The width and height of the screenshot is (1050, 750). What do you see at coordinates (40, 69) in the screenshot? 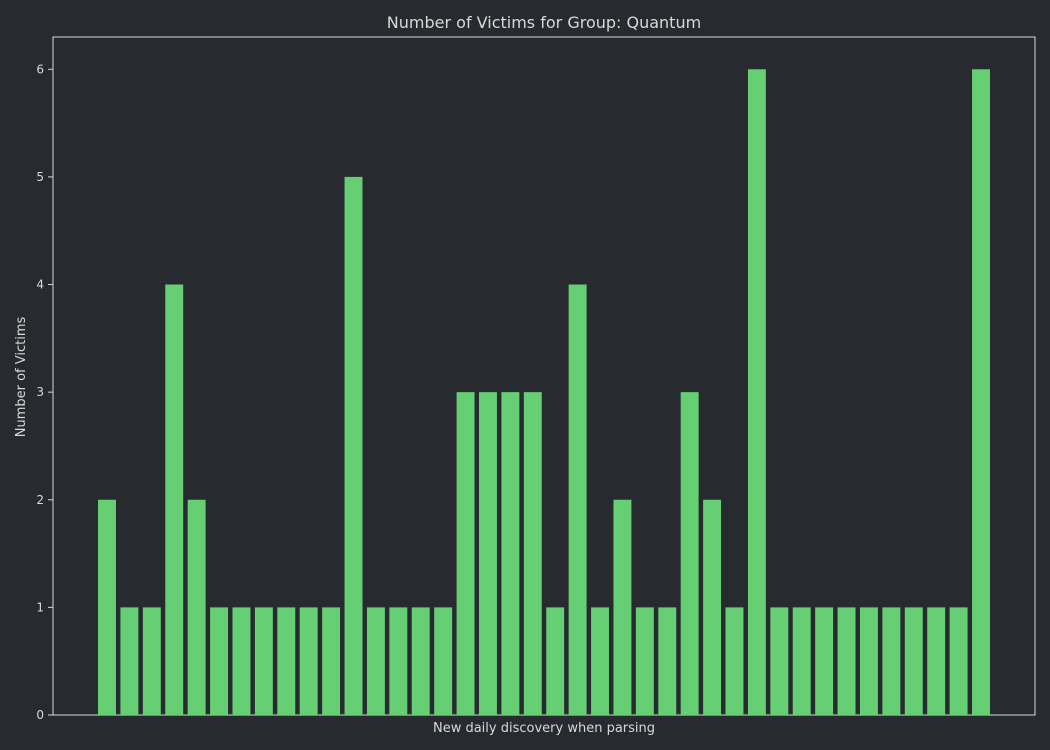
I see `y-tick-label: 6` at bounding box center [40, 69].